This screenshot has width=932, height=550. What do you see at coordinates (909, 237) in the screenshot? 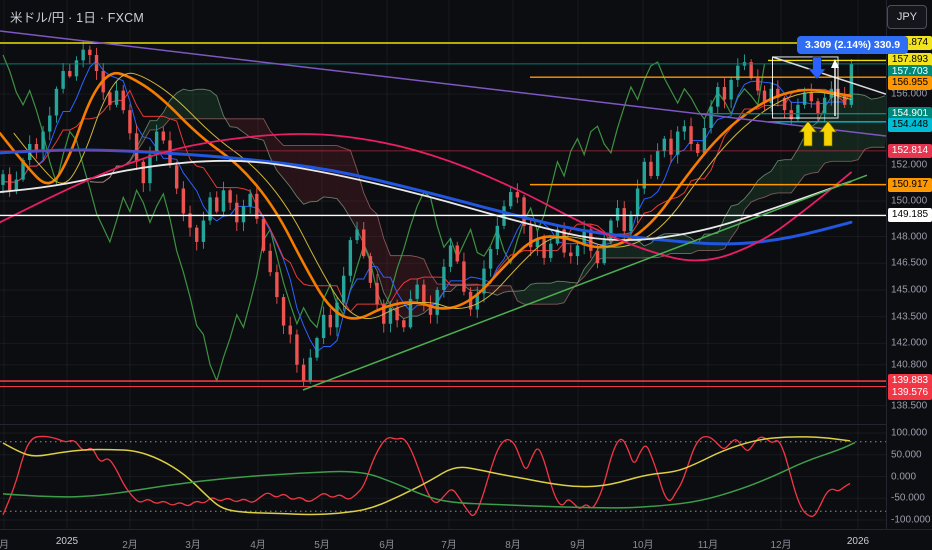
I see `price-tick-label: 148.000` at bounding box center [909, 237].